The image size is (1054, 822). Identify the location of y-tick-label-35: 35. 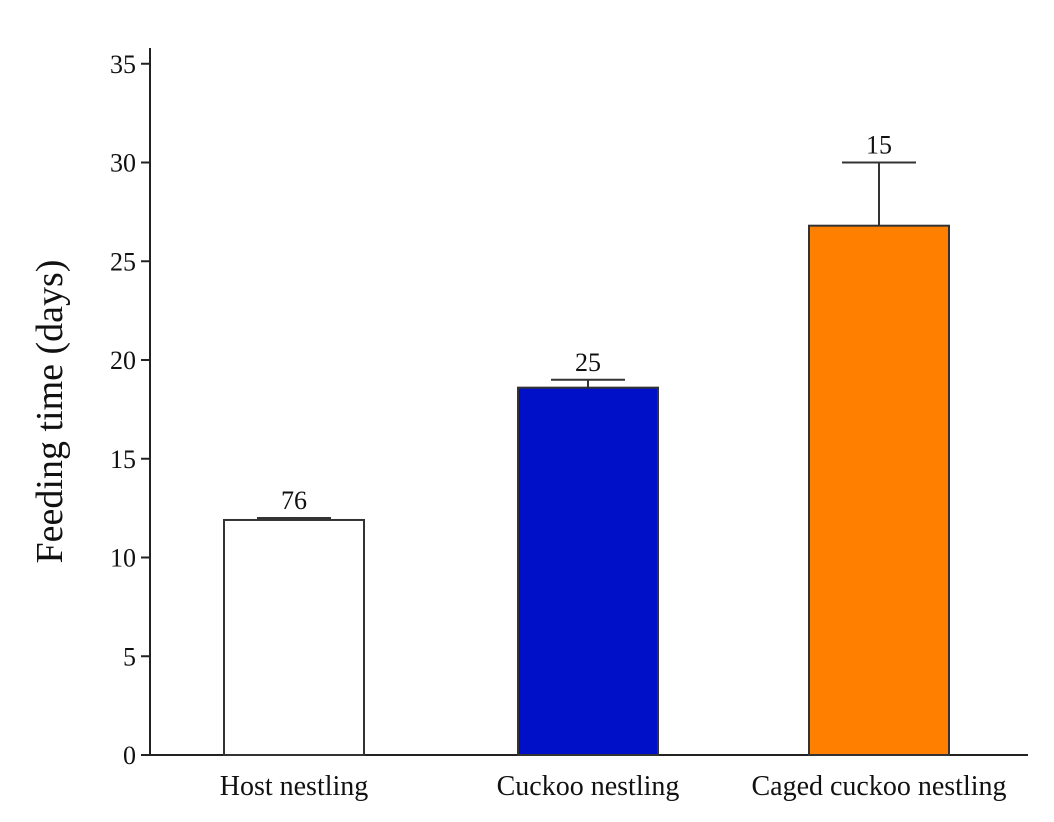
(123, 64).